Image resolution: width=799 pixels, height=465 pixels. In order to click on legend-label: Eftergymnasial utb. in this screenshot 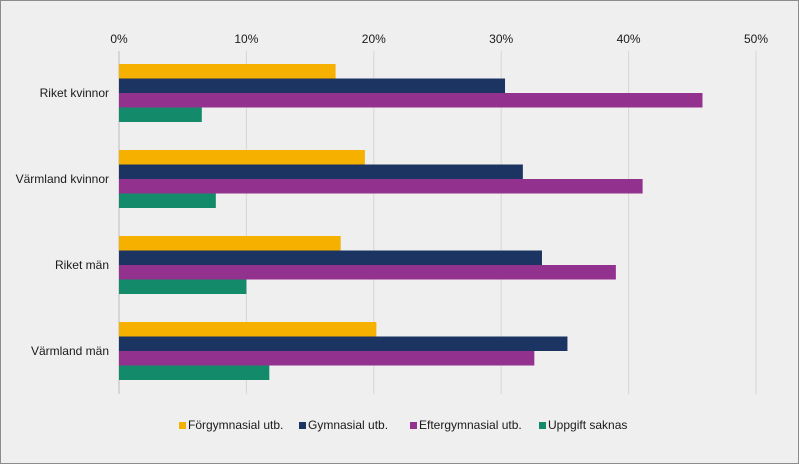, I will do `click(470, 425)`.